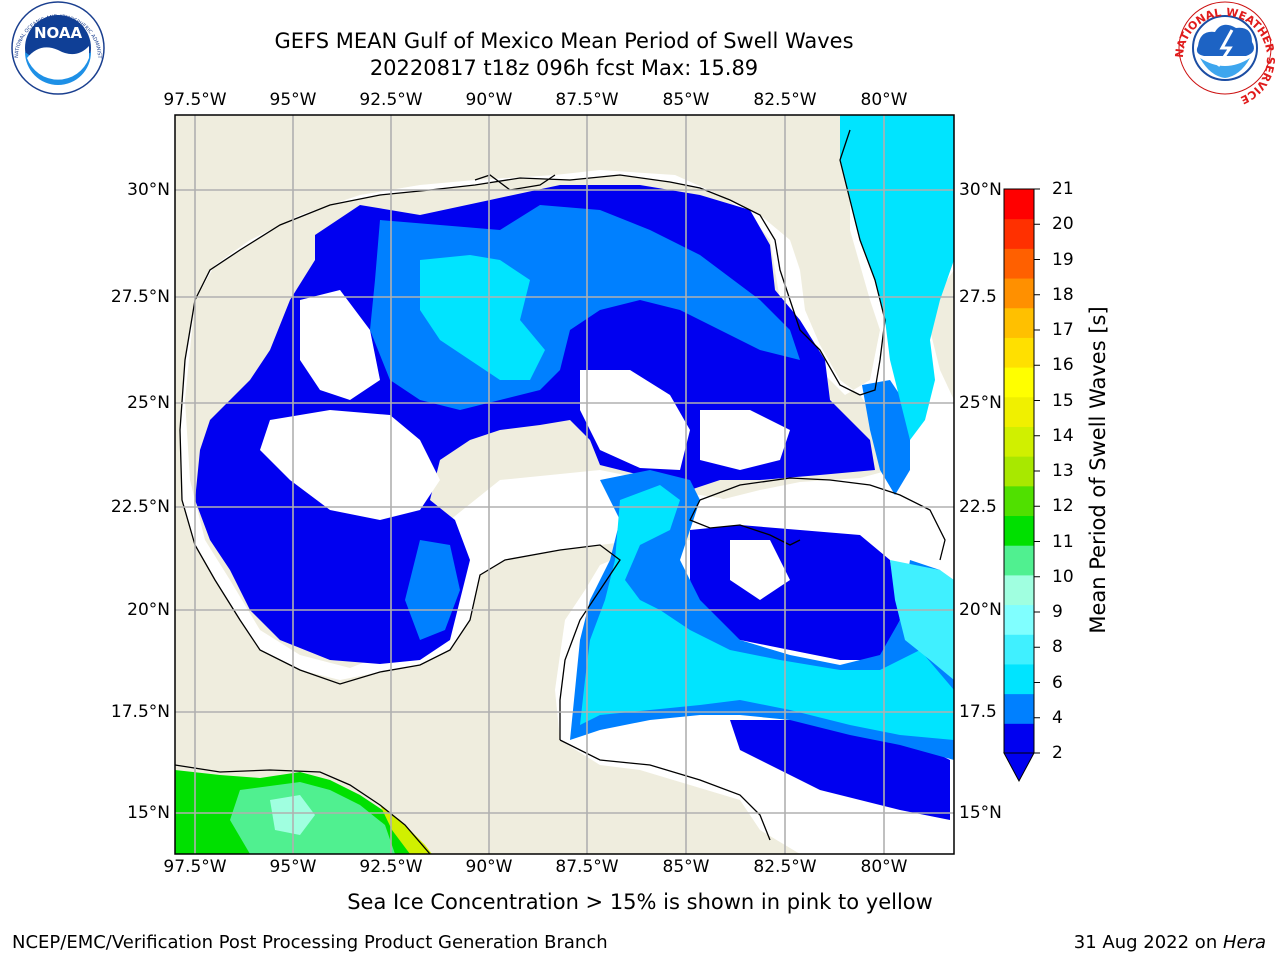  Describe the element at coordinates (140, 297) in the screenshot. I see `lat-tick-left: 27.5°N` at that location.